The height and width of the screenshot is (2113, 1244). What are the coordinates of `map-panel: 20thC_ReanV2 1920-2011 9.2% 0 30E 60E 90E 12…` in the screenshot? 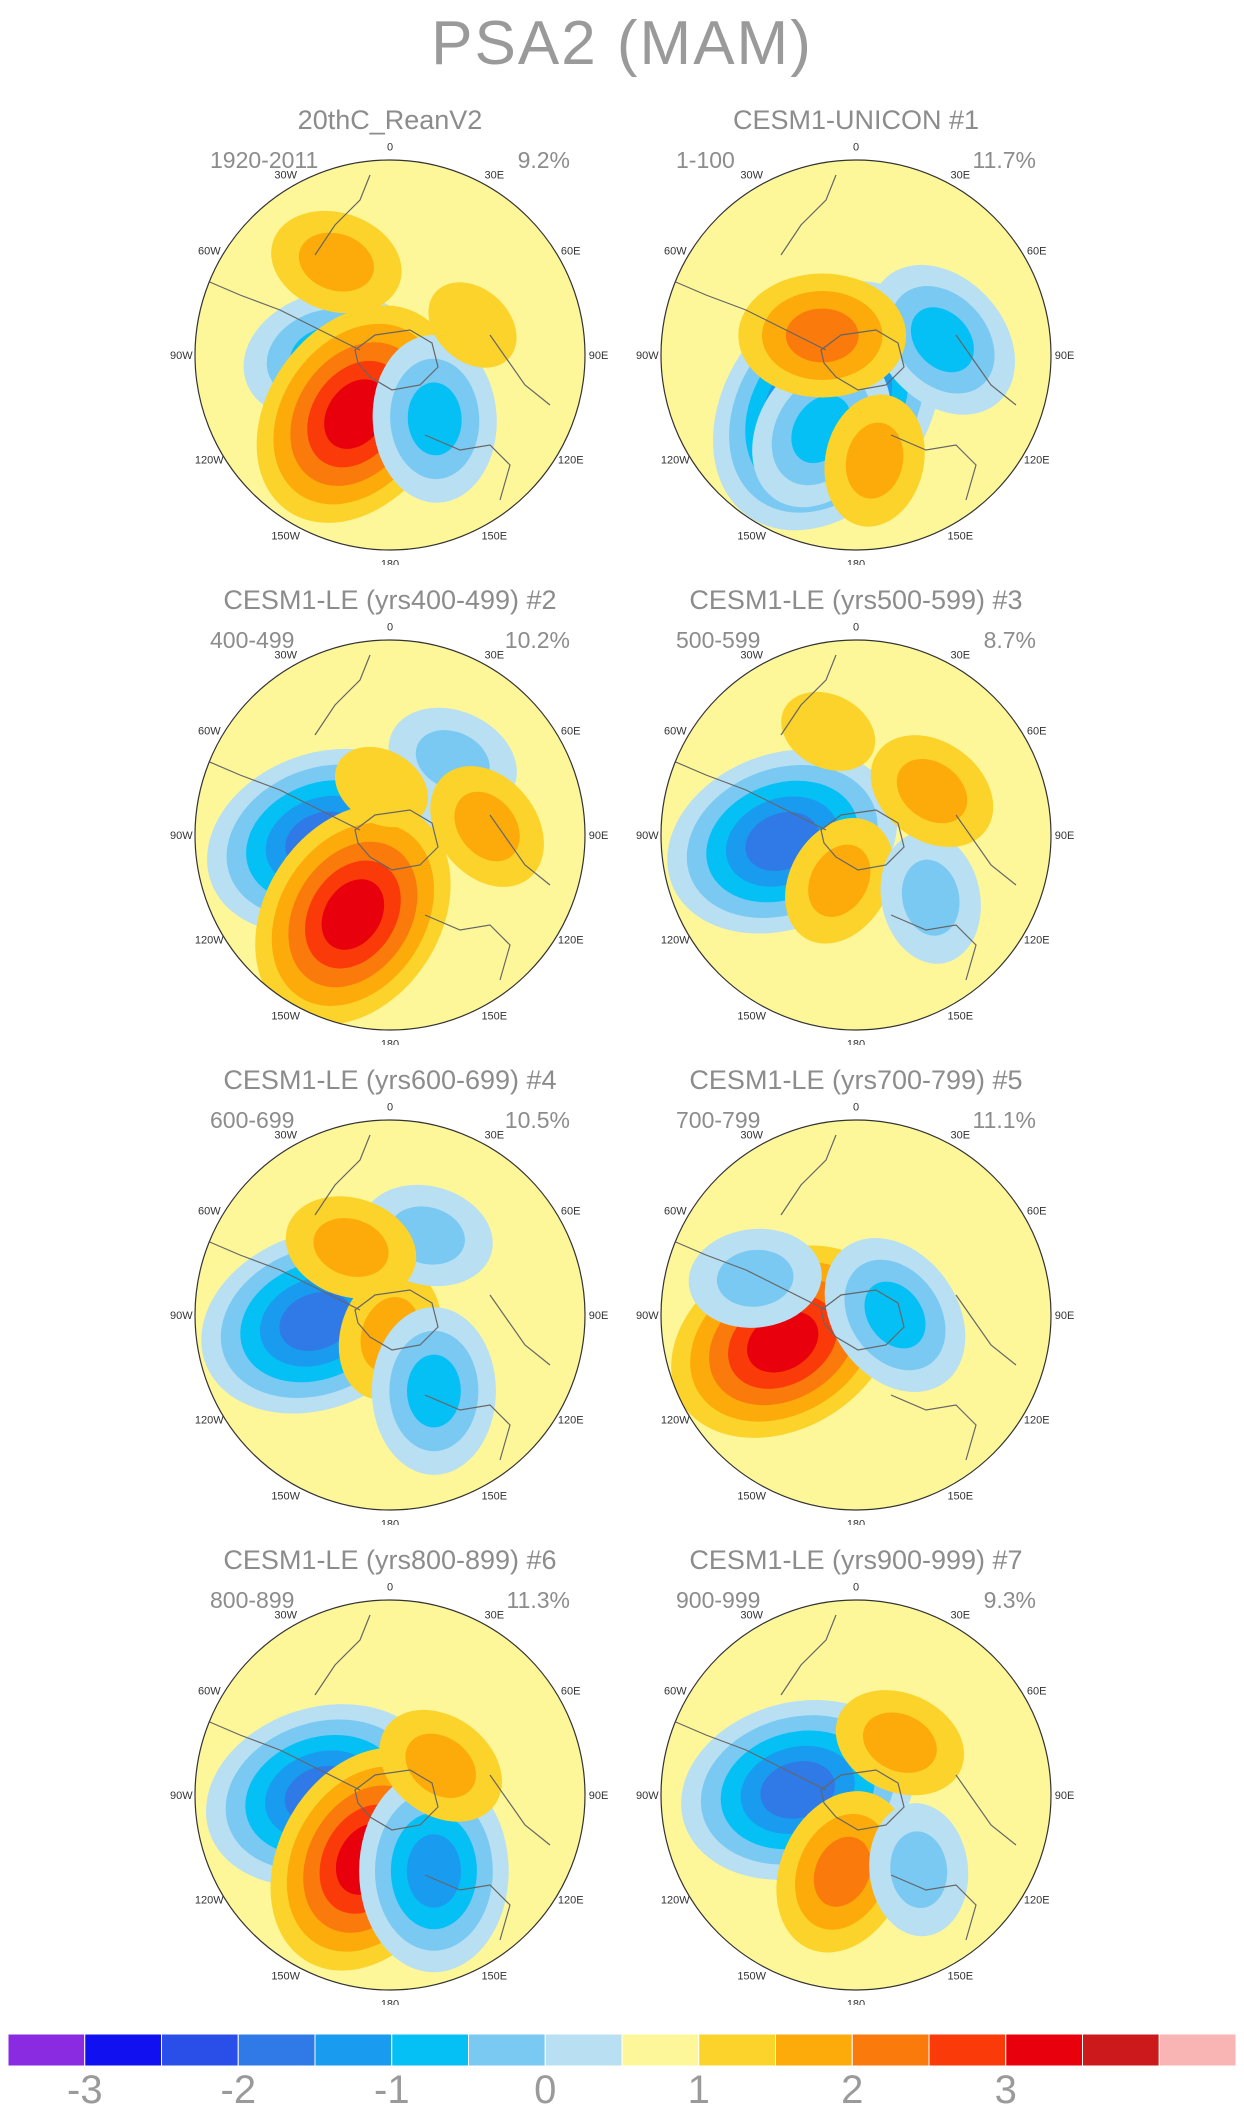 It's located at (390, 335).